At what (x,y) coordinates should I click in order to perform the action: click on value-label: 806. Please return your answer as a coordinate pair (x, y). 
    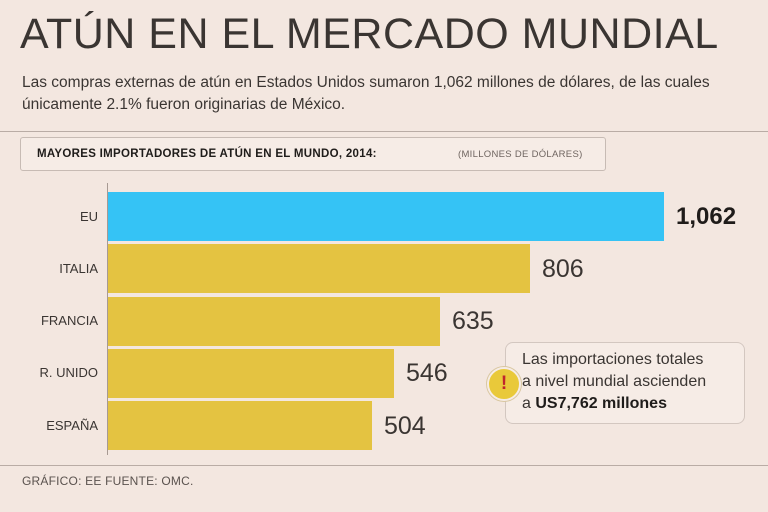
    Looking at the image, I should click on (563, 268).